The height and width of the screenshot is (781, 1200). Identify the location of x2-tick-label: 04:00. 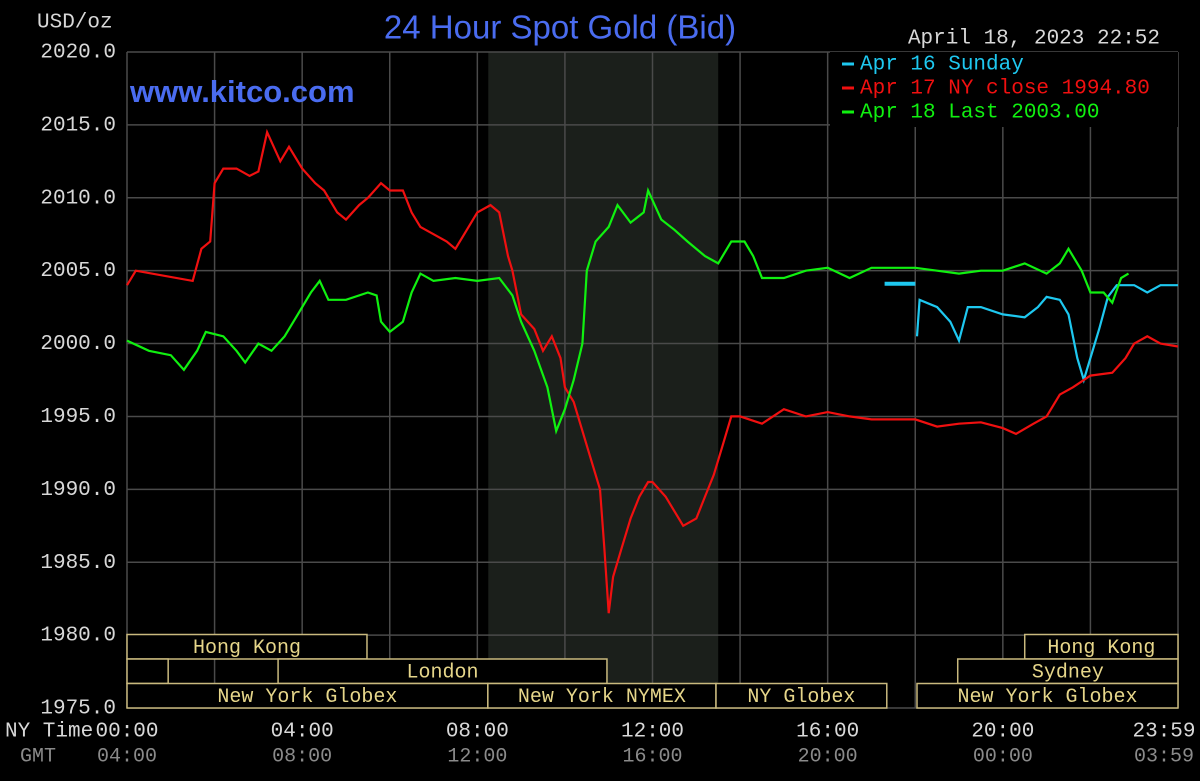
(127, 756).